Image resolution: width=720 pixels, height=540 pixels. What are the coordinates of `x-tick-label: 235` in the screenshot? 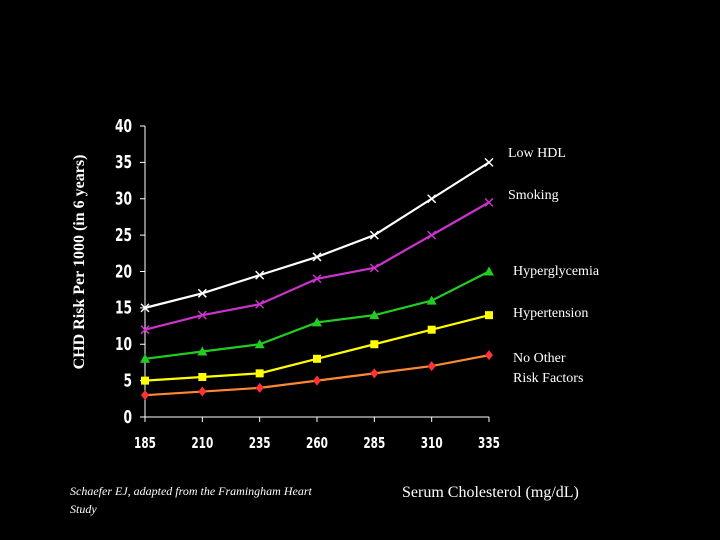 It's located at (260, 443).